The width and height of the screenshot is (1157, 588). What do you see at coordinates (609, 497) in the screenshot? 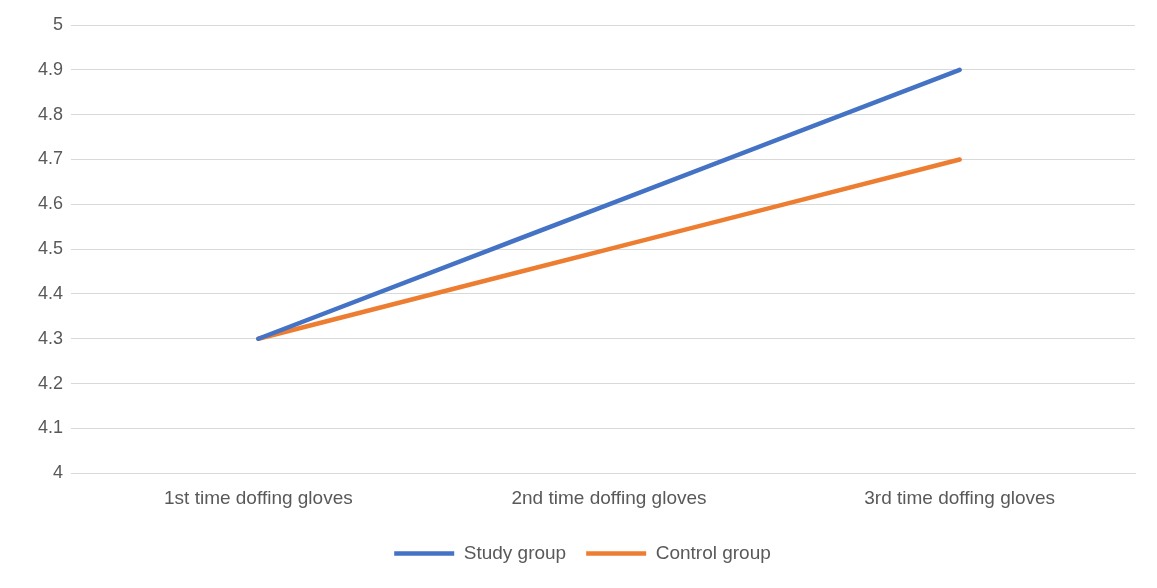
I see `x-tick-label: 2nd time doffing gloves` at bounding box center [609, 497].